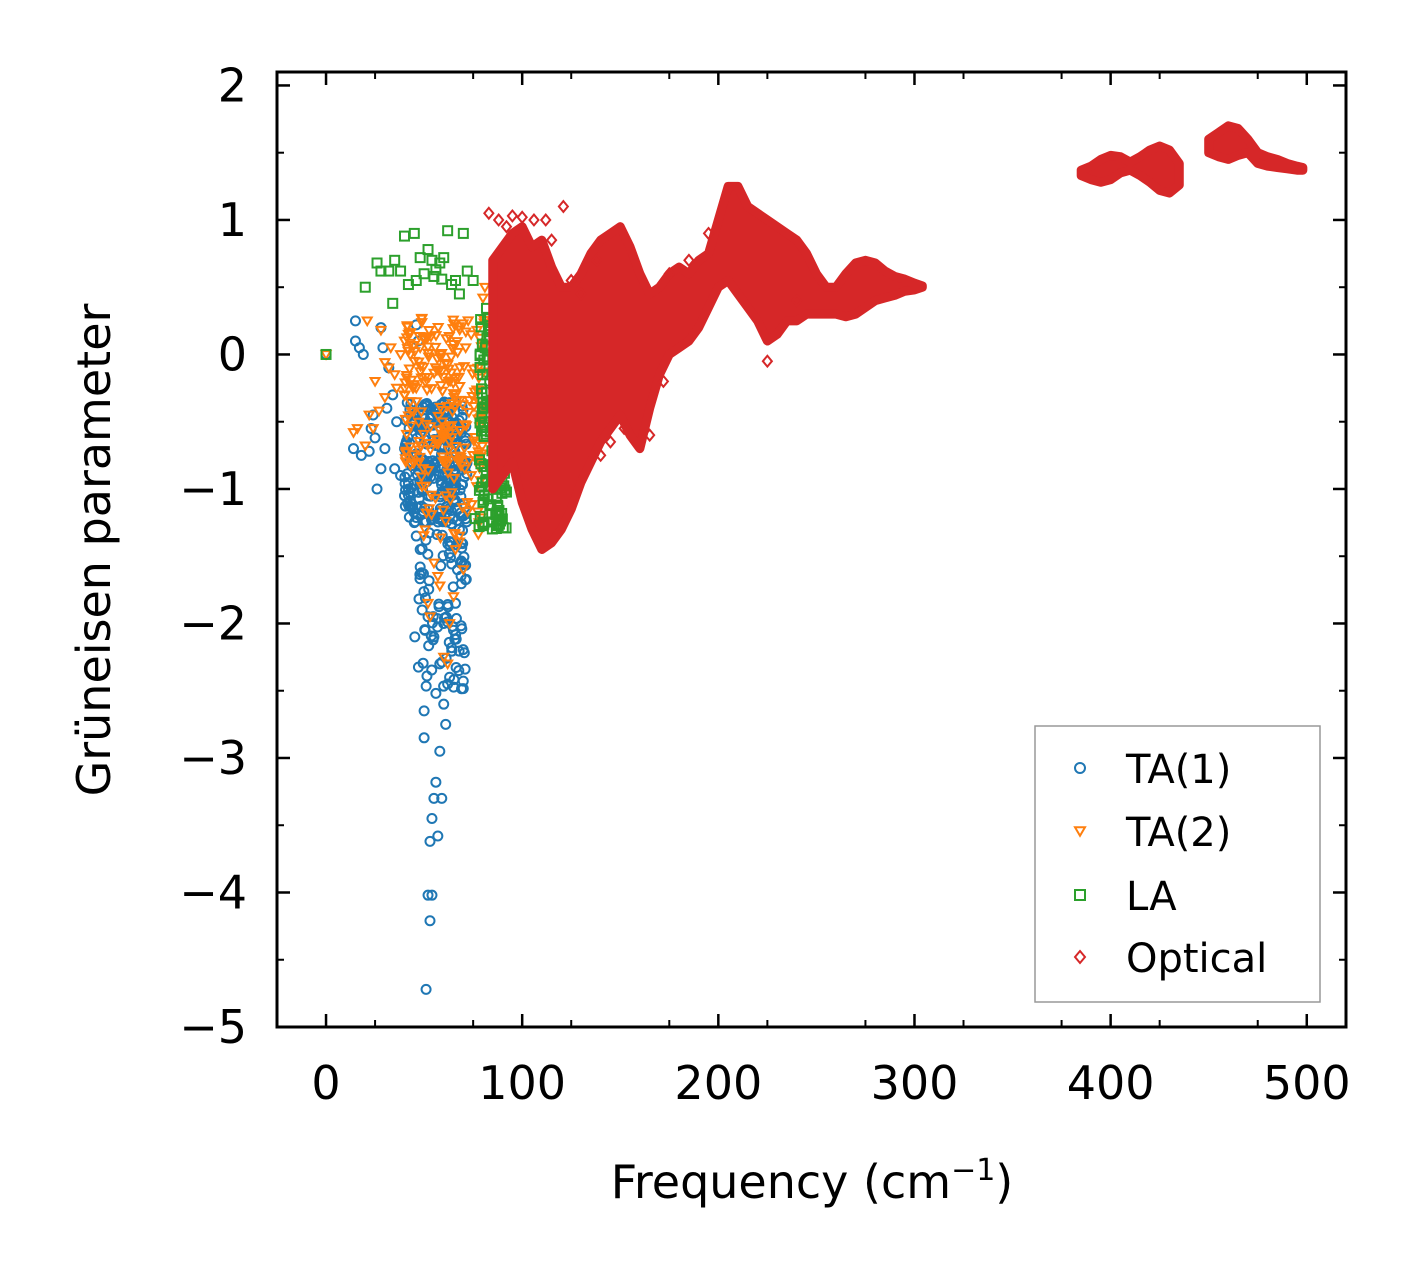 The width and height of the screenshot is (1423, 1276). Describe the element at coordinates (522, 1083) in the screenshot. I see `x-tick-label: 100` at that location.